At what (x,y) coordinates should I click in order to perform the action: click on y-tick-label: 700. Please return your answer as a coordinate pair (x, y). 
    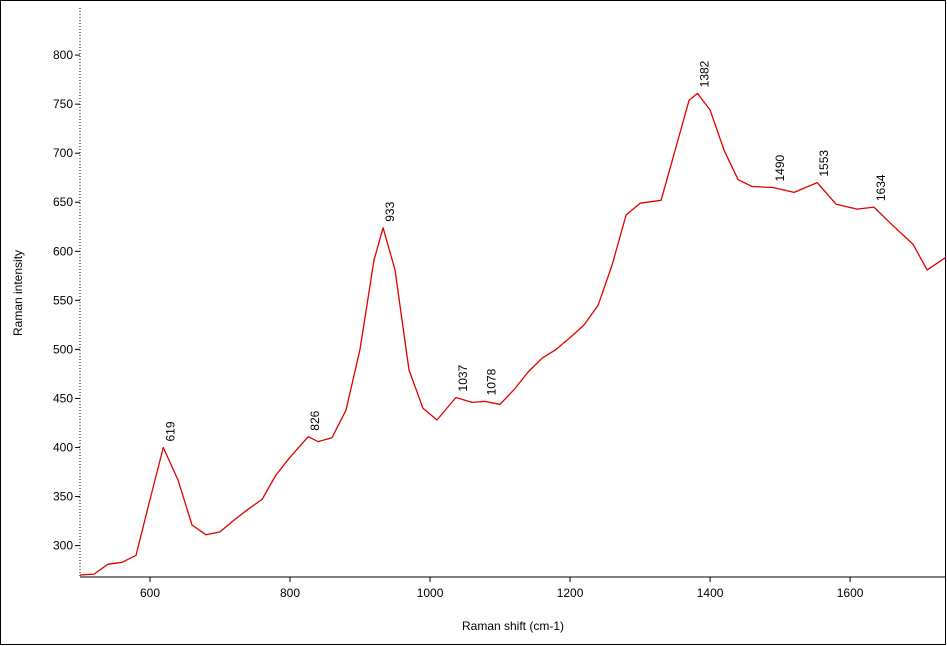
    Looking at the image, I should click on (63, 153).